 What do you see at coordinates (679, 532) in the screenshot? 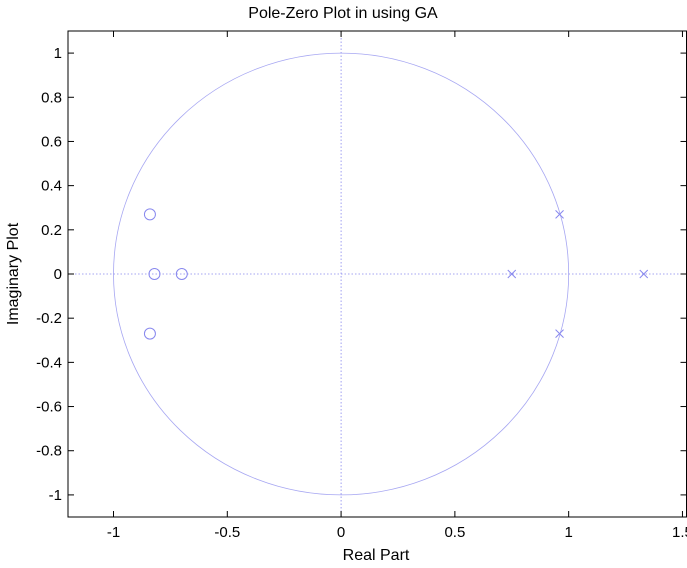
I see `x-tick-label: 1.5` at bounding box center [679, 532].